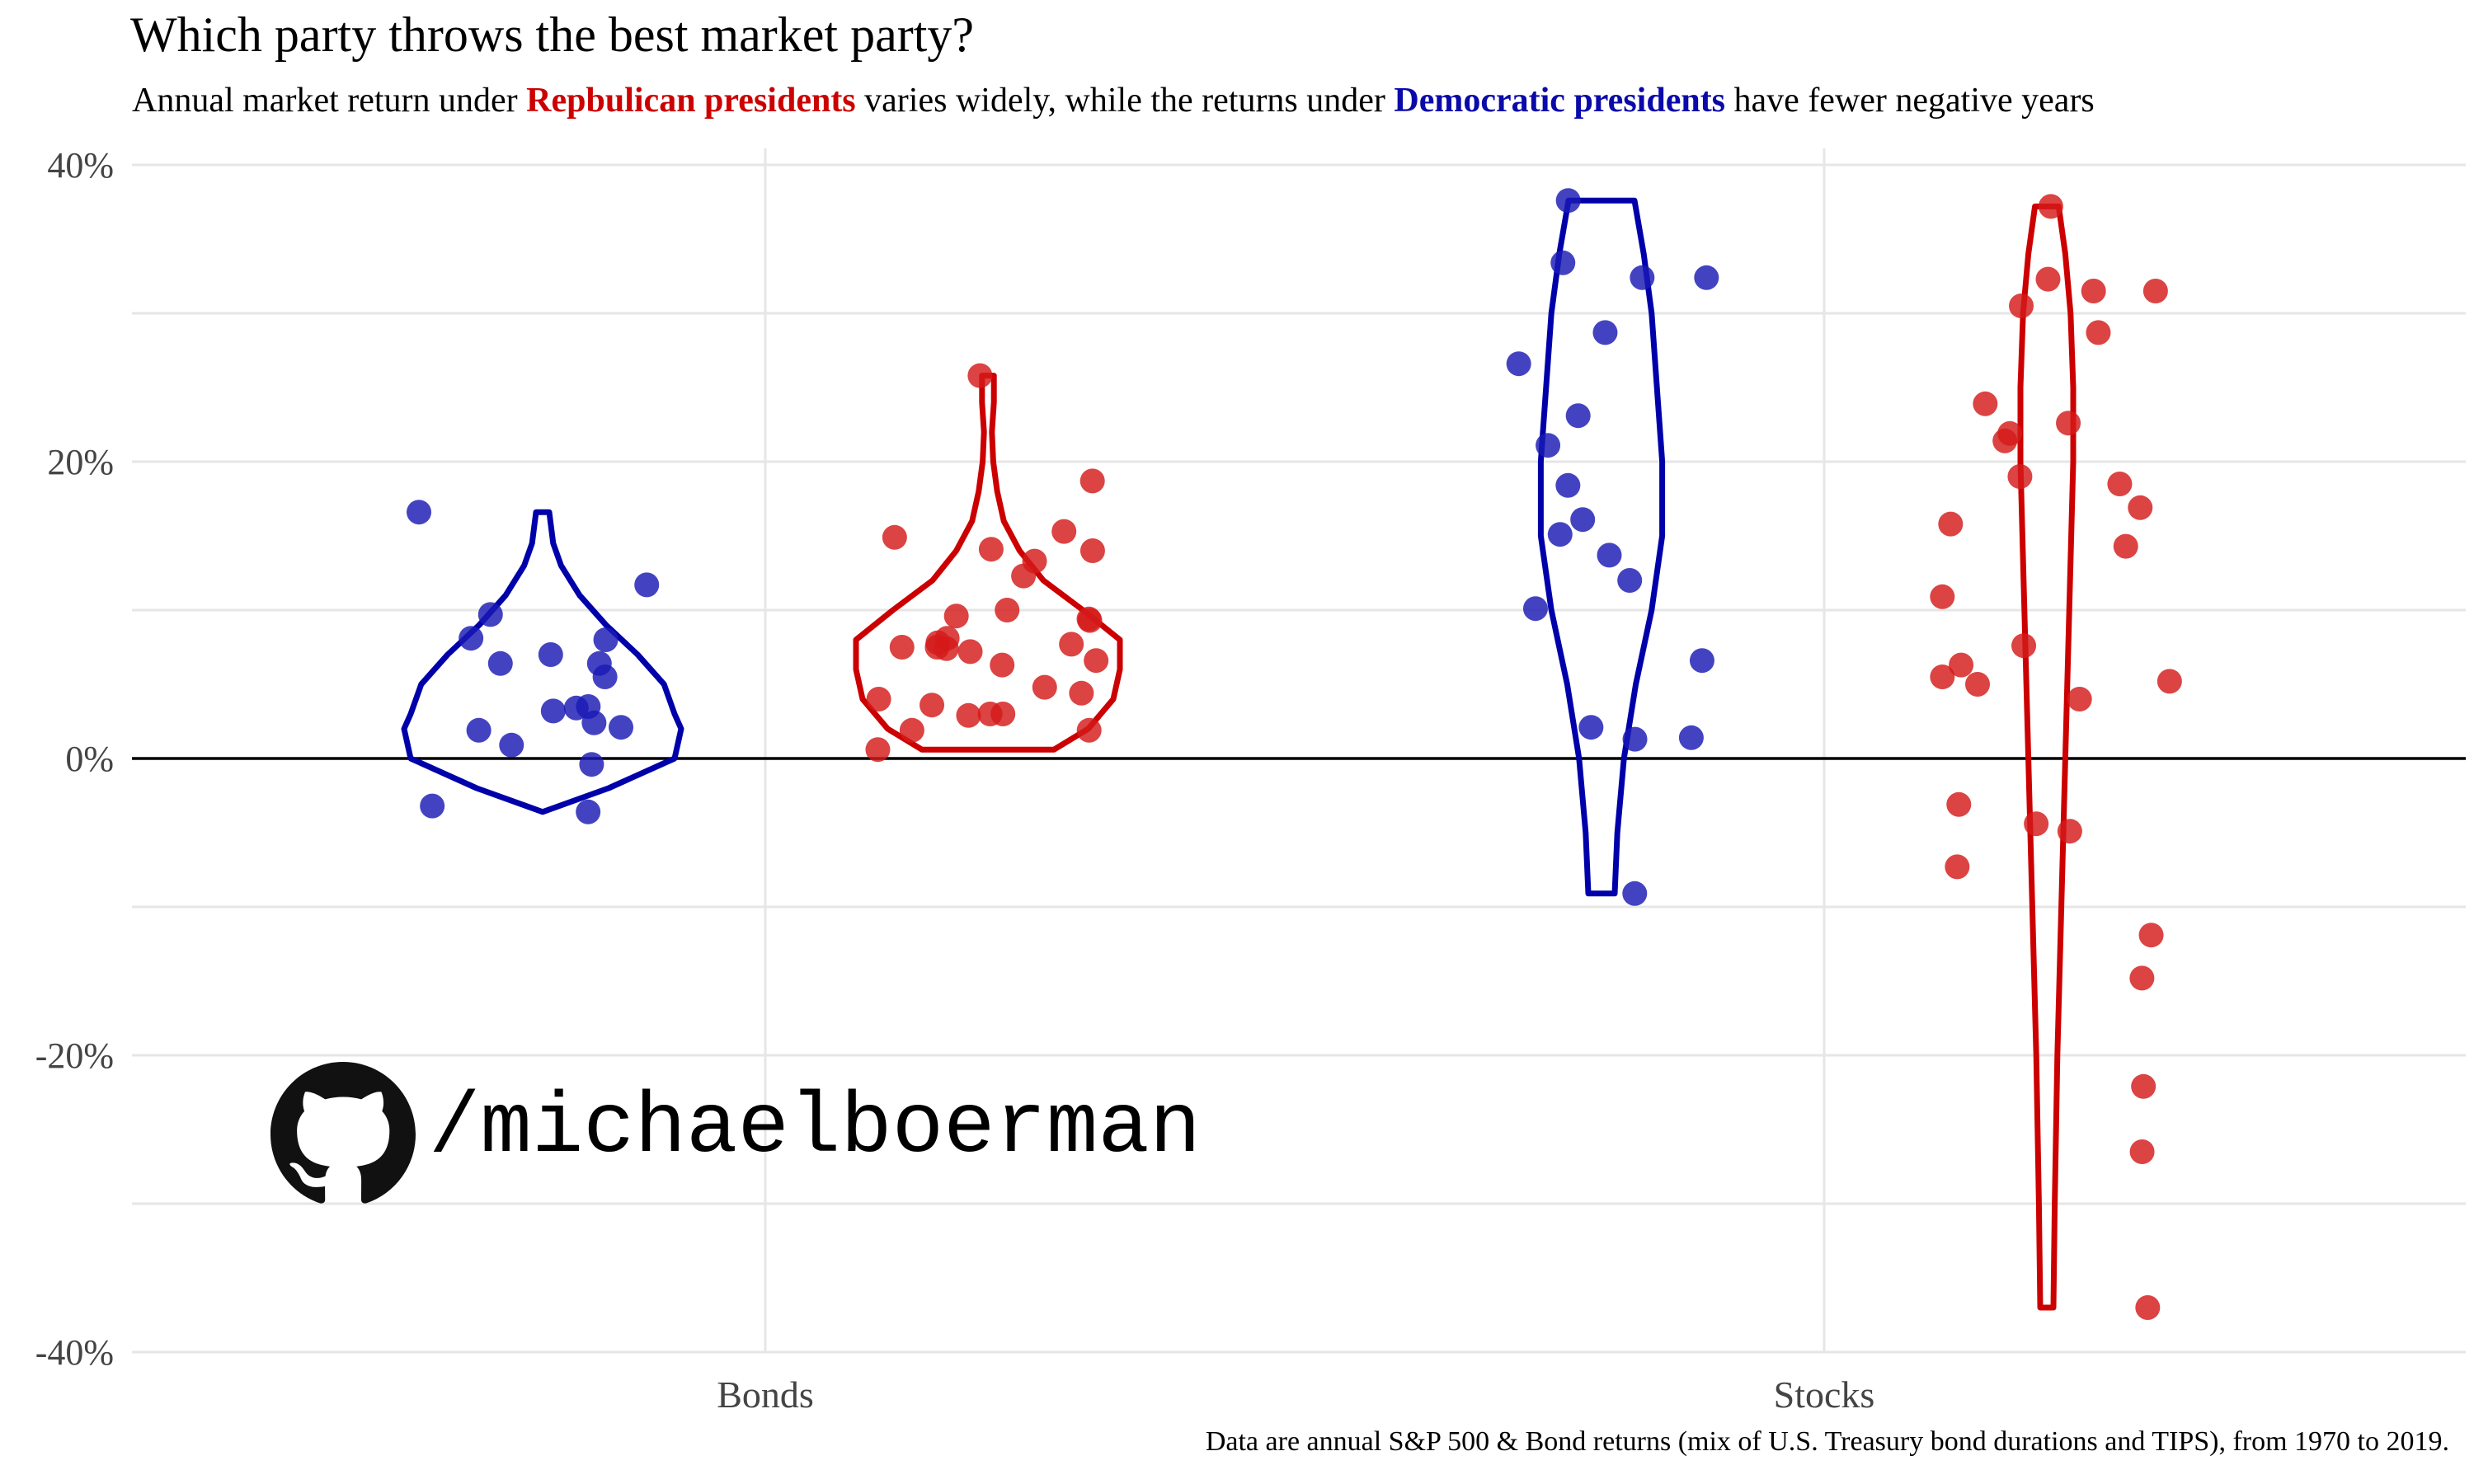 The height and width of the screenshot is (1484, 2474). What do you see at coordinates (74, 1056) in the screenshot?
I see `y-tick-label: -20%` at bounding box center [74, 1056].